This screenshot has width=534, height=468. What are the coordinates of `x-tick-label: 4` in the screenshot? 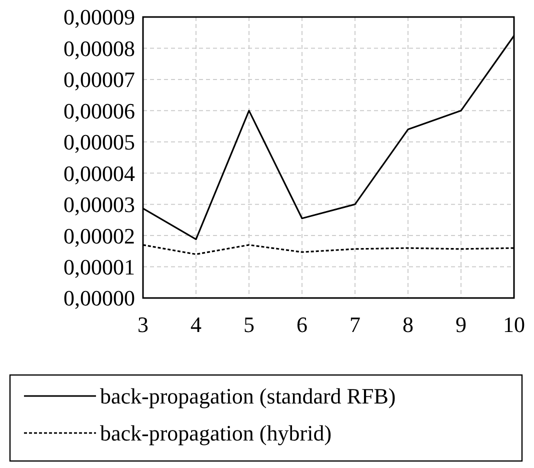 It's located at (196, 324).